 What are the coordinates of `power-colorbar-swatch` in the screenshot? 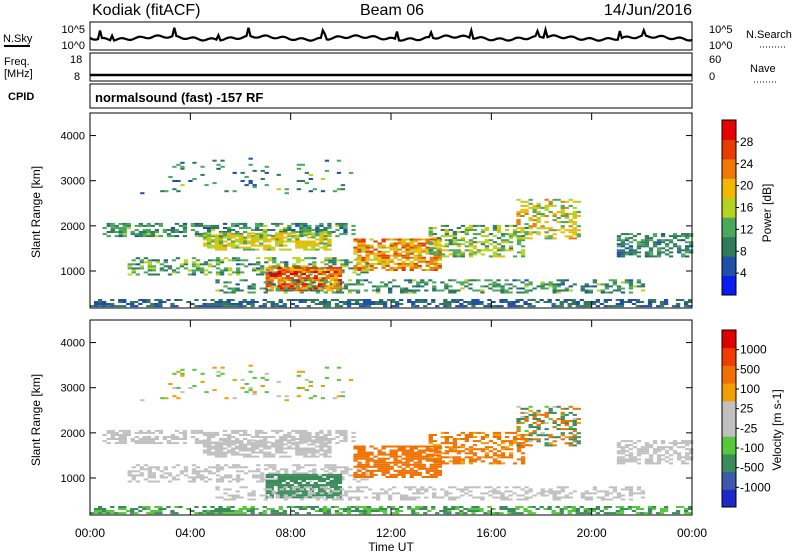 It's located at (729, 168).